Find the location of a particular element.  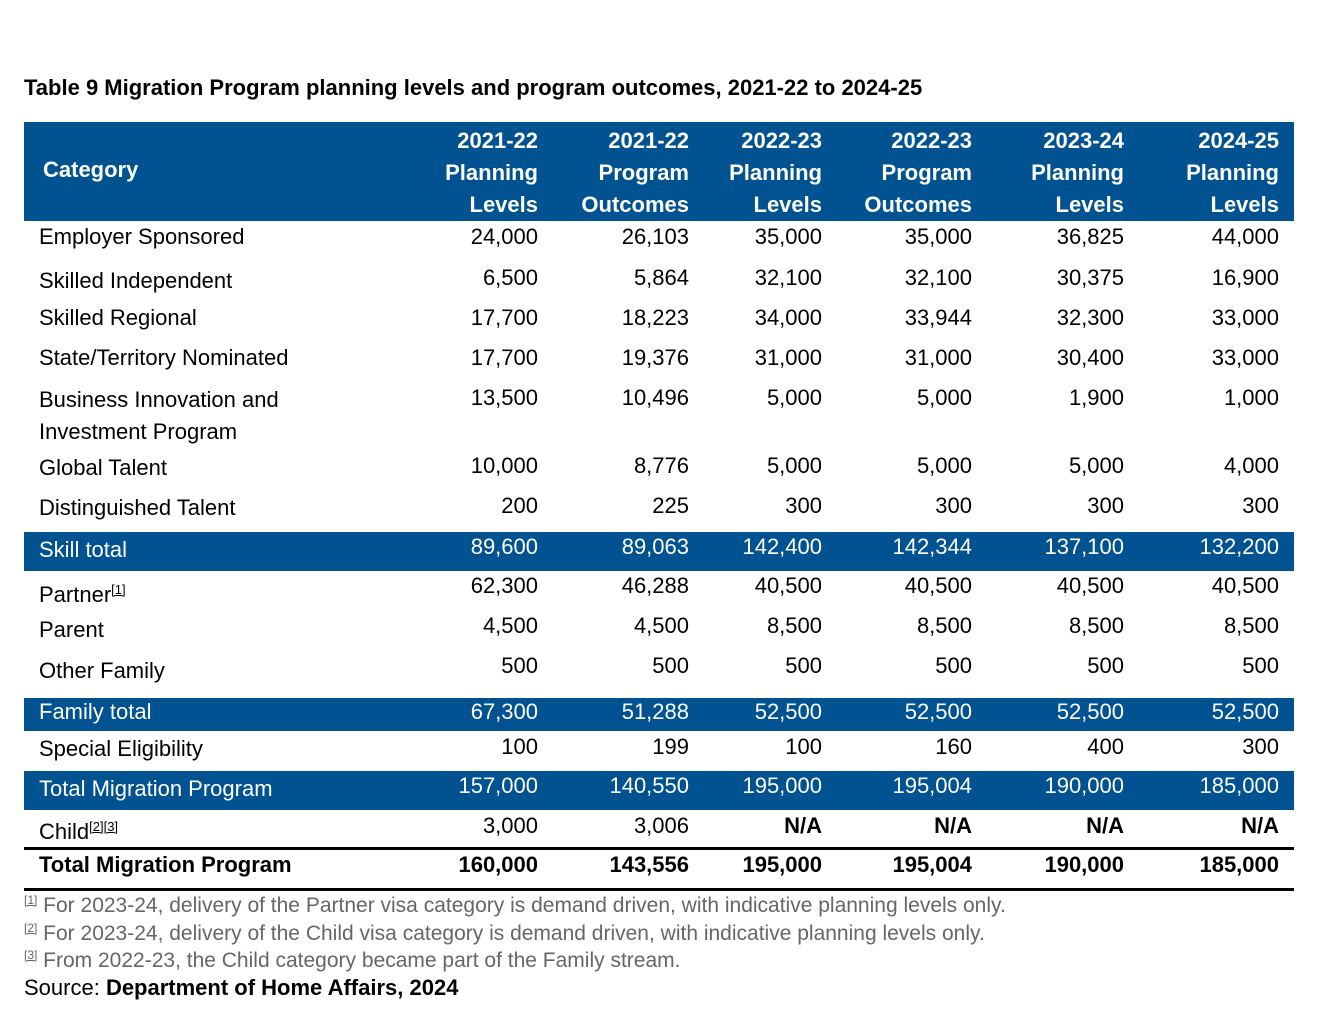

cell-value: 30,375 is located at coordinates (1090, 277).